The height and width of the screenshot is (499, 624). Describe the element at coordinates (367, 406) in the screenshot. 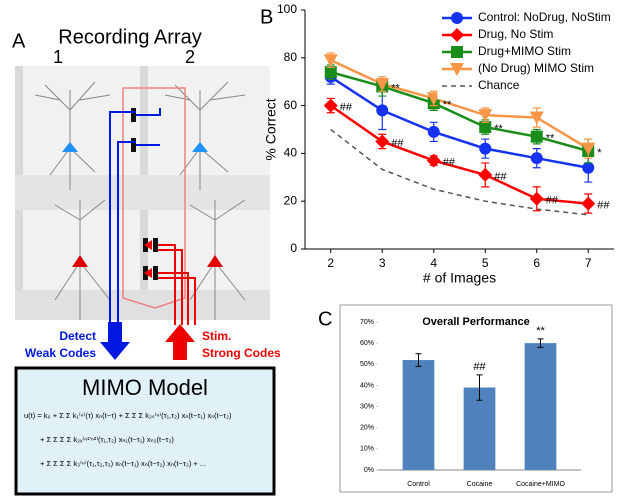

I see `y-tick-label: 30%` at that location.